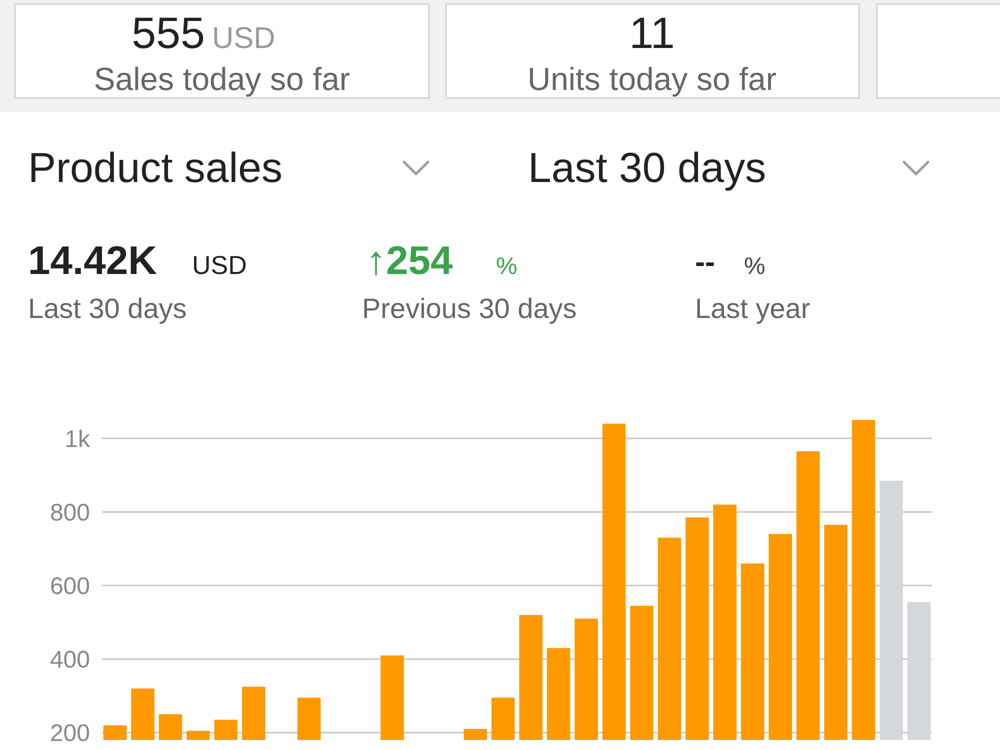  Describe the element at coordinates (70, 512) in the screenshot. I see `y-tick-label: 800` at that location.